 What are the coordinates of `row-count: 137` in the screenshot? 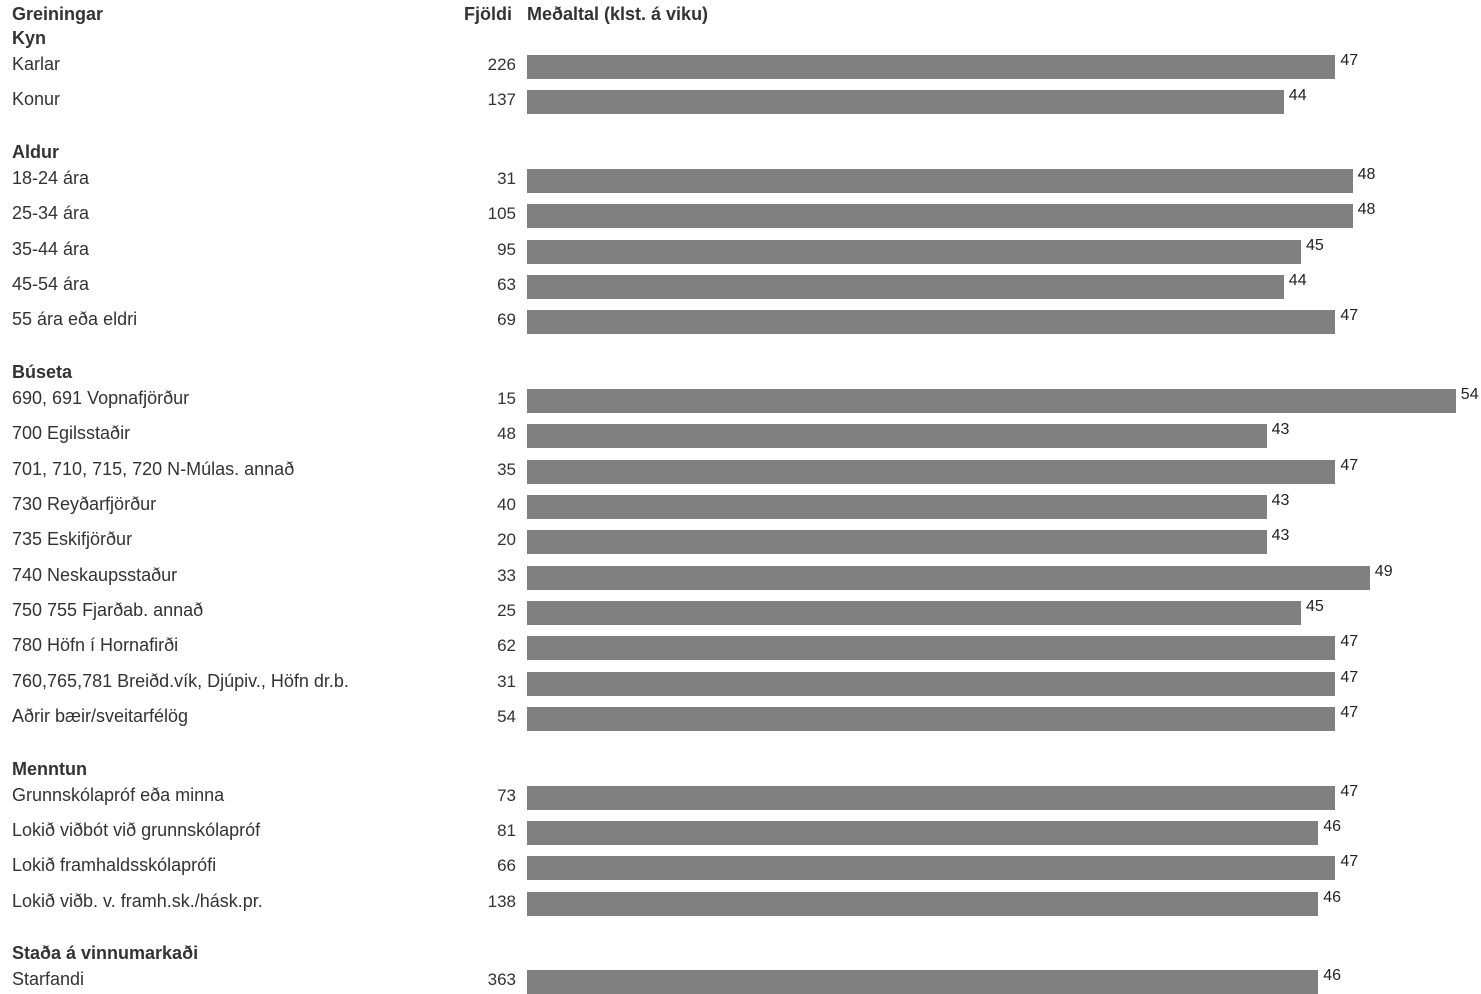 It's located at (501, 100).